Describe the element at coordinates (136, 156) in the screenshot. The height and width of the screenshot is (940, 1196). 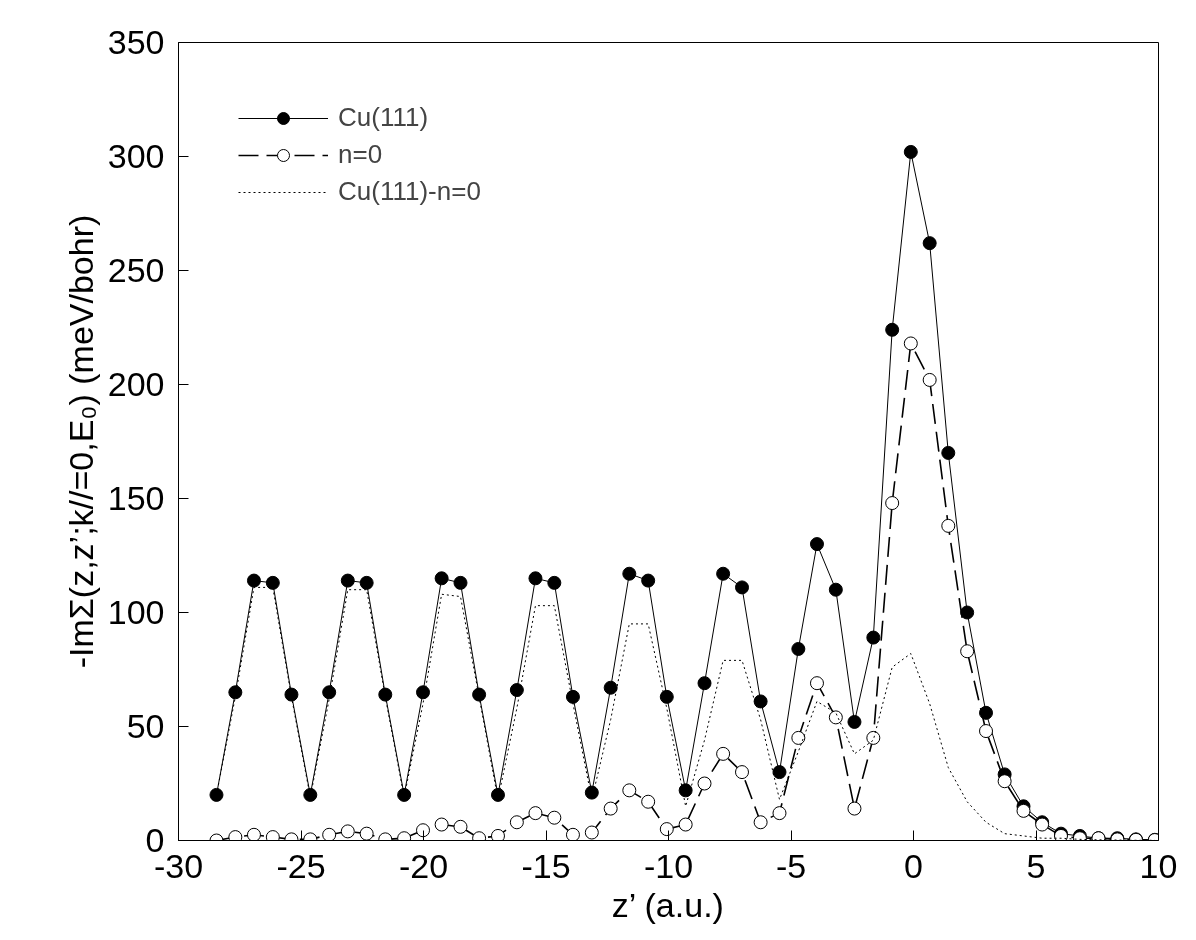
I see `y-tick-label: 300` at that location.